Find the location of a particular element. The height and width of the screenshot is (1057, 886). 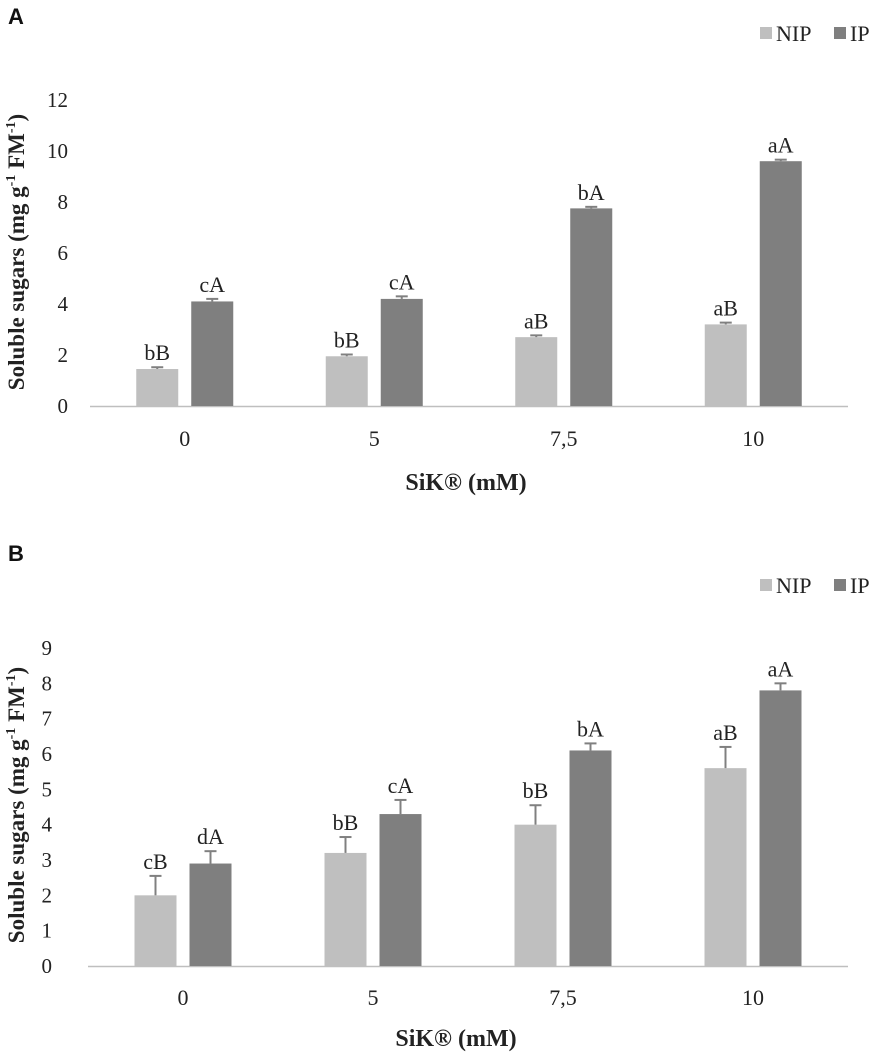

y-tick-label: 3 is located at coordinates (47, 860).